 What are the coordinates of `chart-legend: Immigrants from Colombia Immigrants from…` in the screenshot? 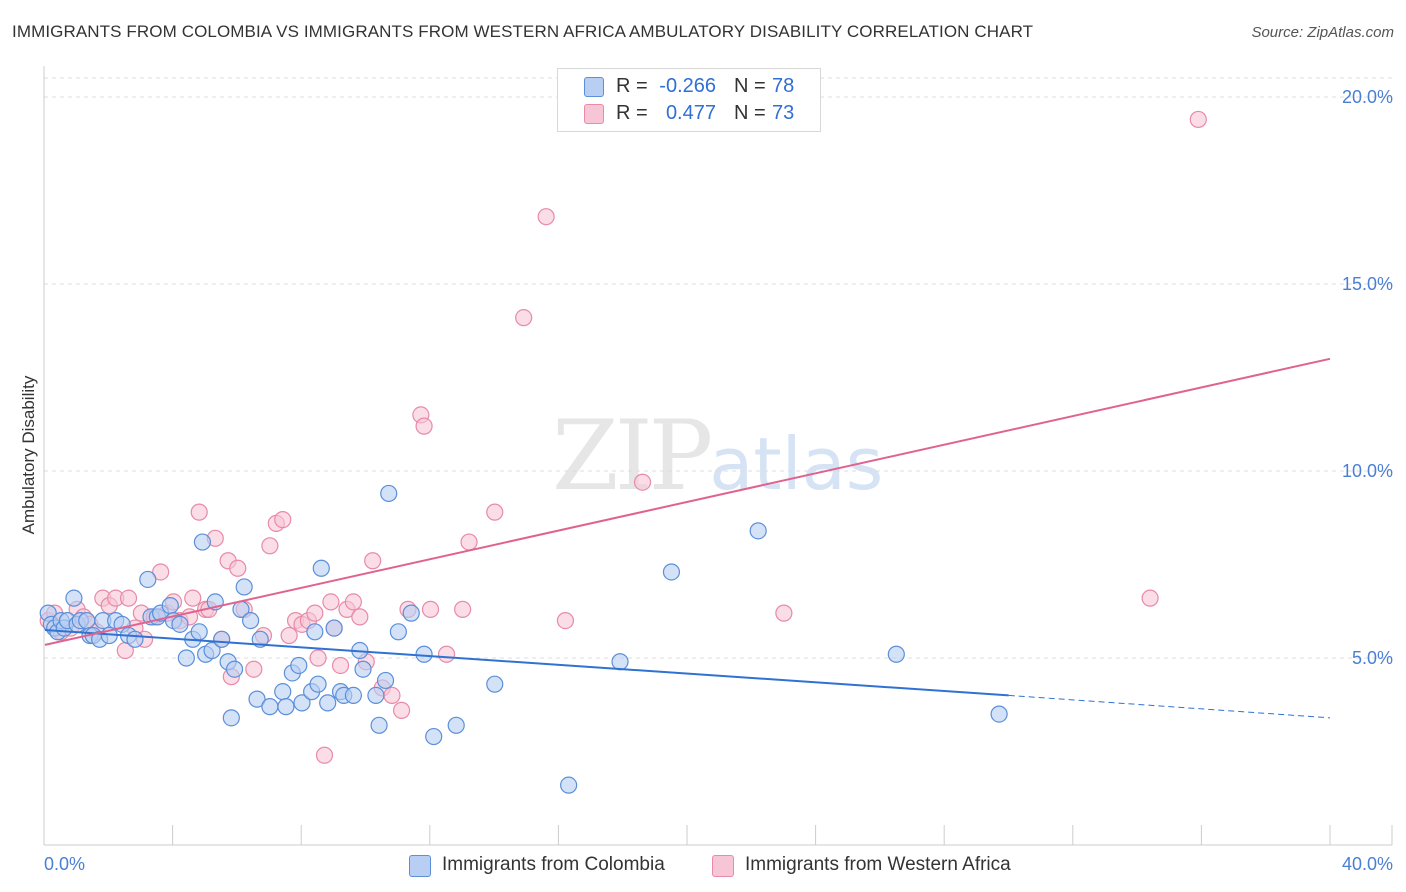 It's located at (703, 865).